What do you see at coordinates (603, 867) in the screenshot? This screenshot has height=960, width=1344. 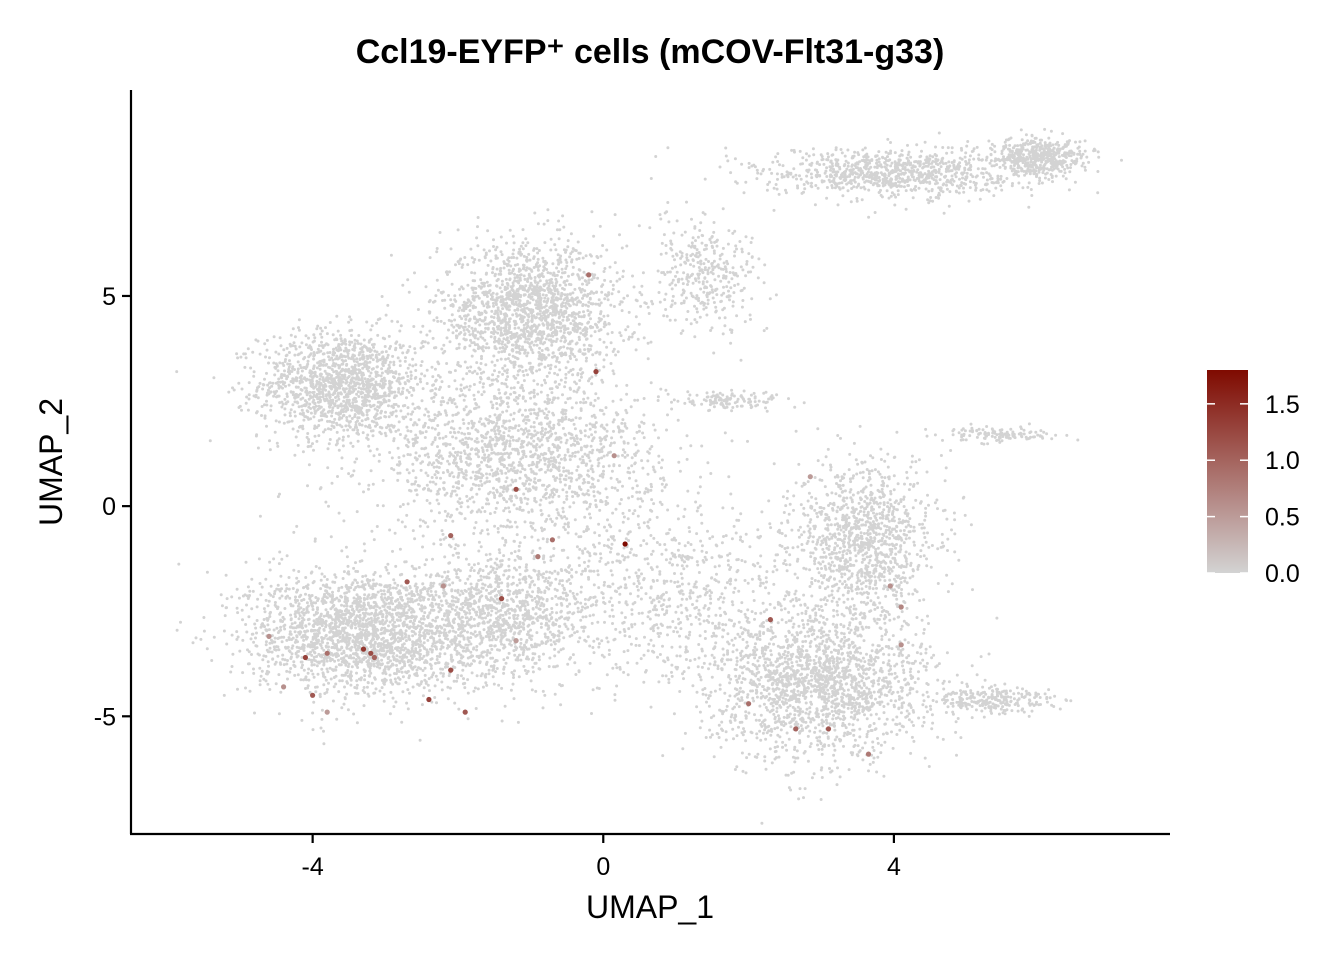 I see `x-tick-label: 0` at bounding box center [603, 867].